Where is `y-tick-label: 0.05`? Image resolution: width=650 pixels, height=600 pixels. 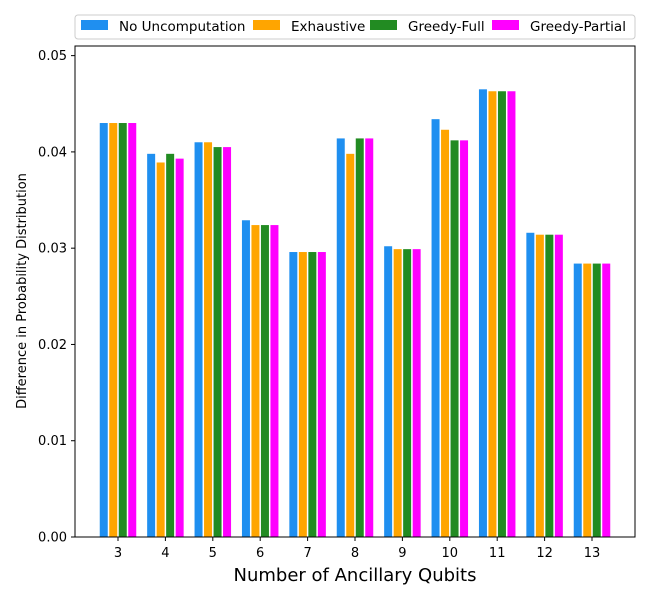 y-tick-label: 0.05 is located at coordinates (52, 56).